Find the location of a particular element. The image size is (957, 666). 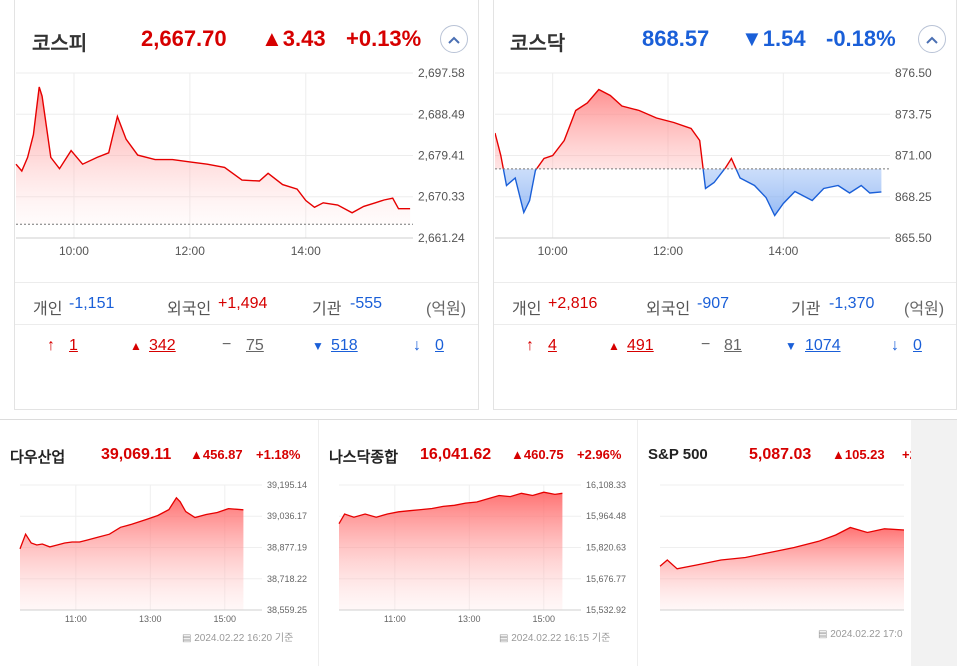

series-line-down is located at coordinates (692, 192).